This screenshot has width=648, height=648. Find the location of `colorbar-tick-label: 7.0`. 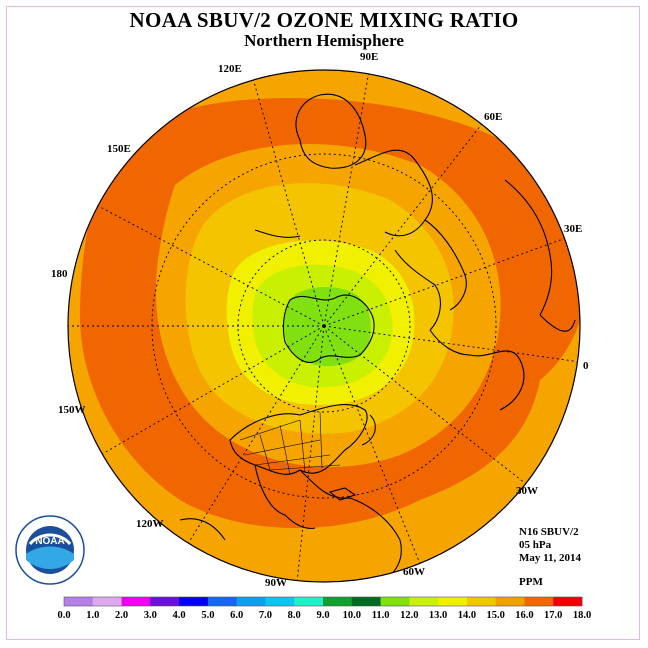

colorbar-tick-label: 7.0 is located at coordinates (265, 615).